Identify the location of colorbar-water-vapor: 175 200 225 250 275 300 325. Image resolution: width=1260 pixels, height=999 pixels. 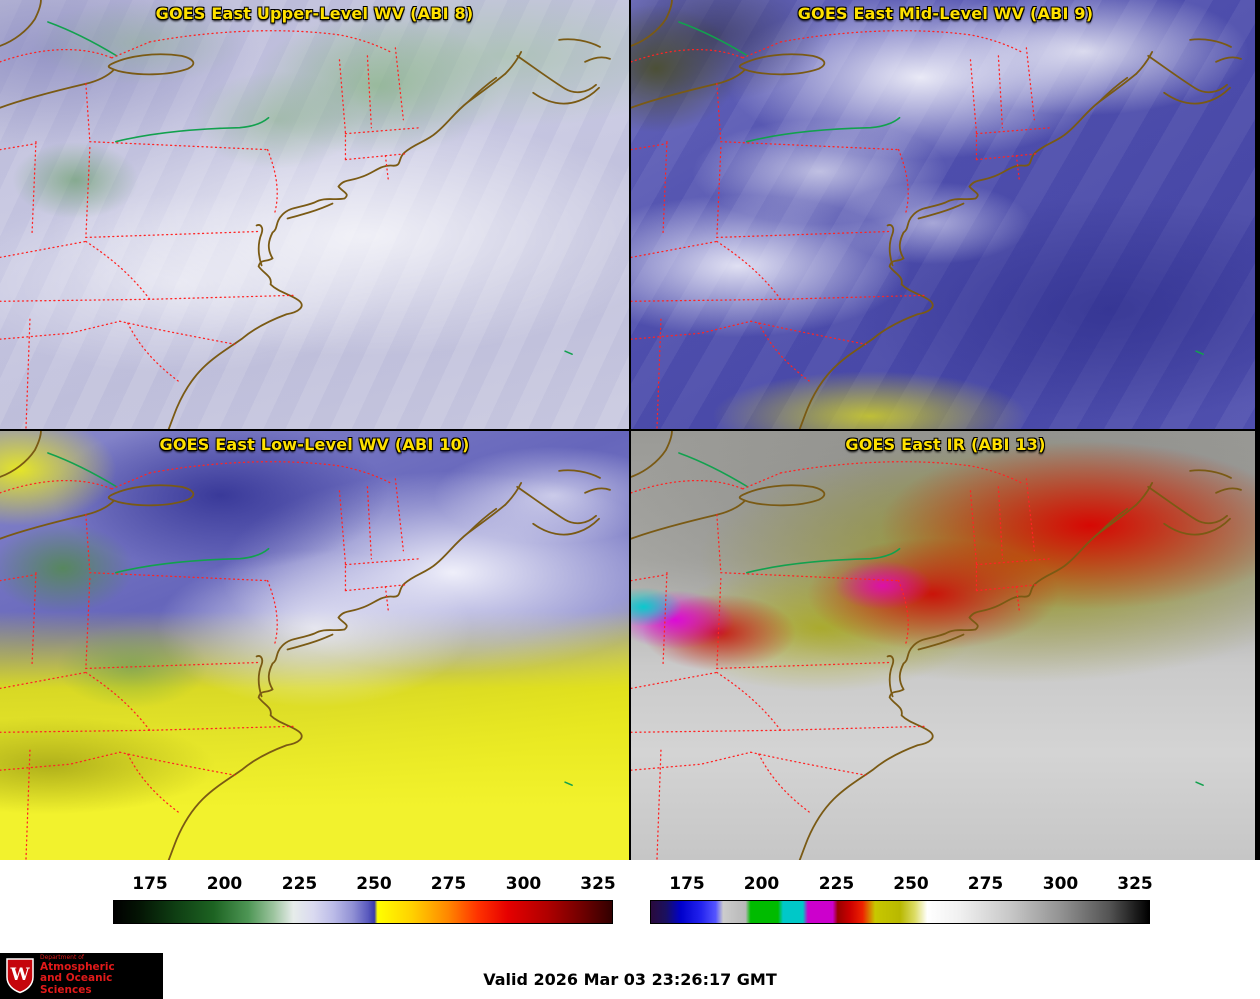
(364, 898).